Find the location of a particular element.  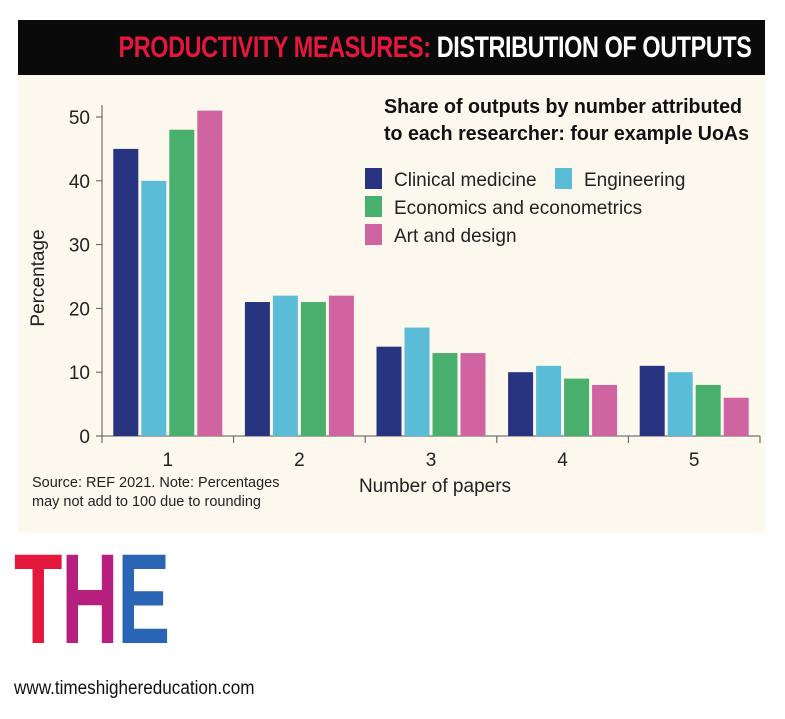

legend-label: Art and design is located at coordinates (455, 236).